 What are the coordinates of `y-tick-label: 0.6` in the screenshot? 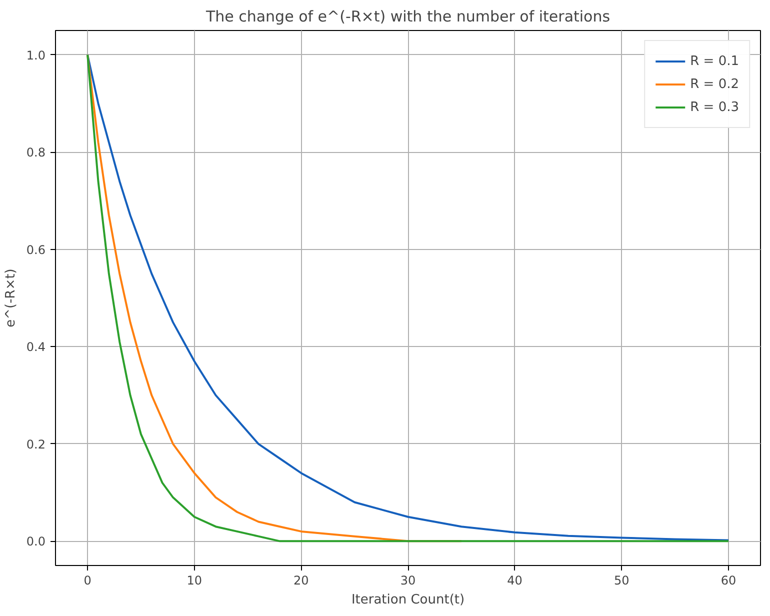 It's located at (36, 249).